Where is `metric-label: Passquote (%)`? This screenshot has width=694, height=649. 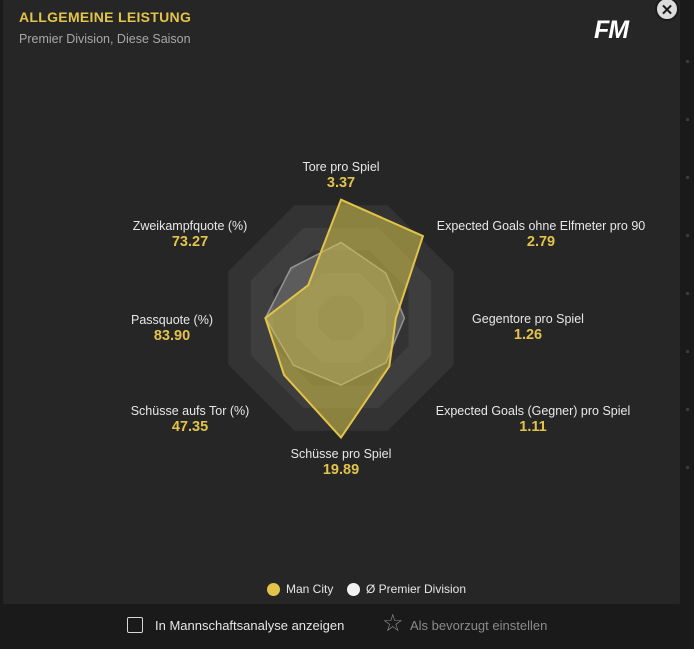 metric-label: Passquote (%) is located at coordinates (172, 320).